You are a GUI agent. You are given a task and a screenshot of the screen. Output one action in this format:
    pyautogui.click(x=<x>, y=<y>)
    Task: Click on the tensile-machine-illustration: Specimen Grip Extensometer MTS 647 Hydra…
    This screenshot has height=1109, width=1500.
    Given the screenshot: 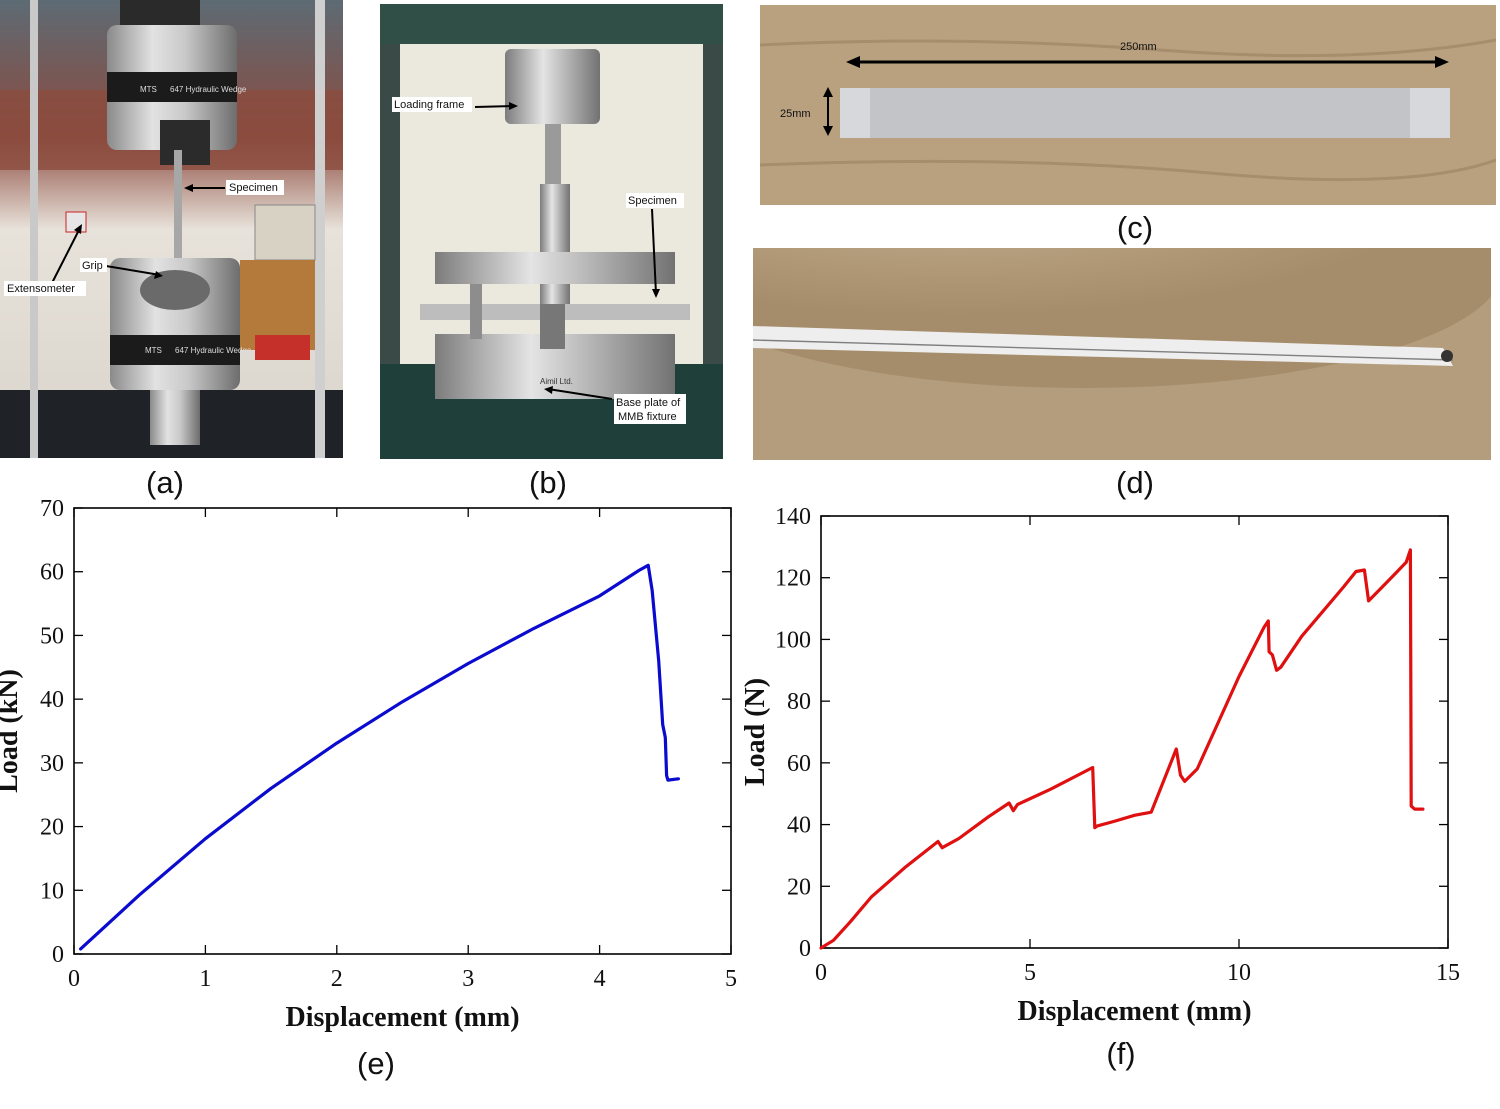 What is the action you would take?
    pyautogui.click(x=171, y=229)
    